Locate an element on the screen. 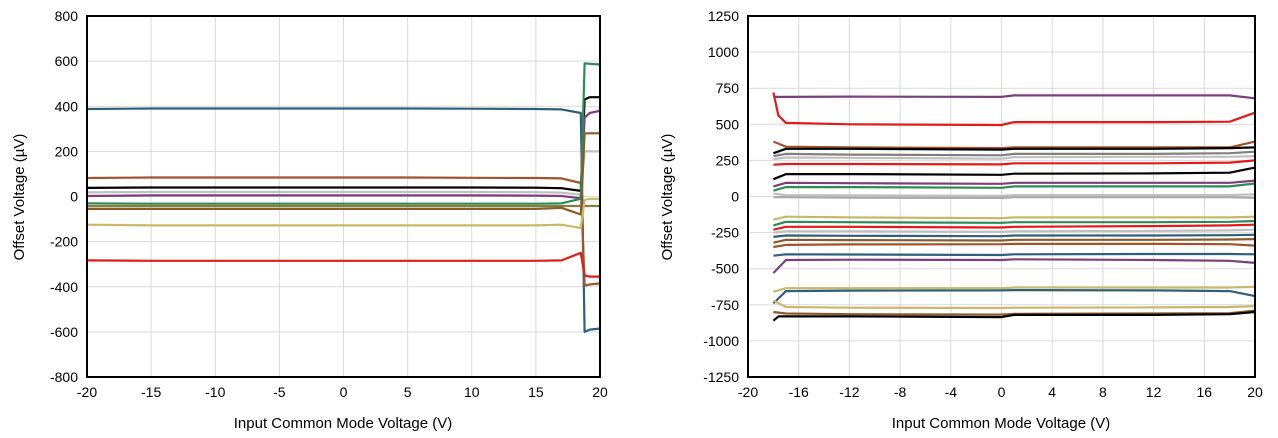  y-tick-label: 500 is located at coordinates (728, 124).